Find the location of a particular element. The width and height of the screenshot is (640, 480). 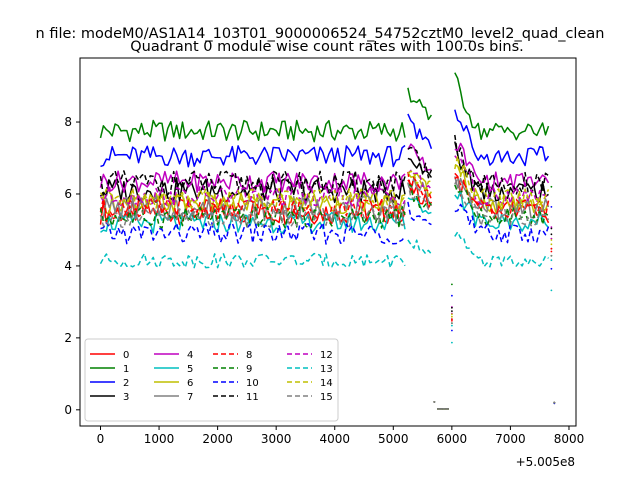

legend-label-7: 7 is located at coordinates (190, 397).